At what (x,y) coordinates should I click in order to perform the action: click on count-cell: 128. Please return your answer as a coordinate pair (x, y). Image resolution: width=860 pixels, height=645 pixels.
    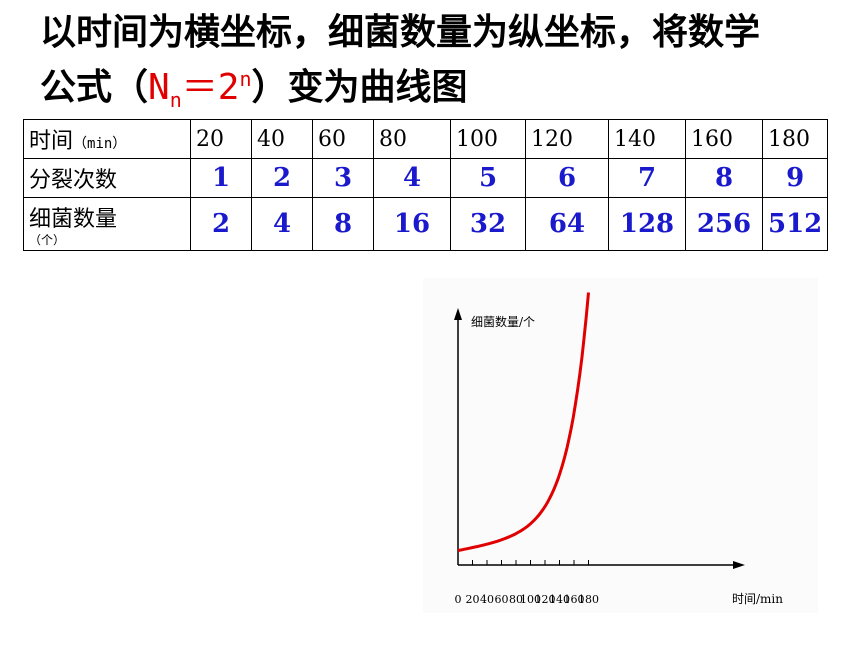
    Looking at the image, I should click on (647, 224).